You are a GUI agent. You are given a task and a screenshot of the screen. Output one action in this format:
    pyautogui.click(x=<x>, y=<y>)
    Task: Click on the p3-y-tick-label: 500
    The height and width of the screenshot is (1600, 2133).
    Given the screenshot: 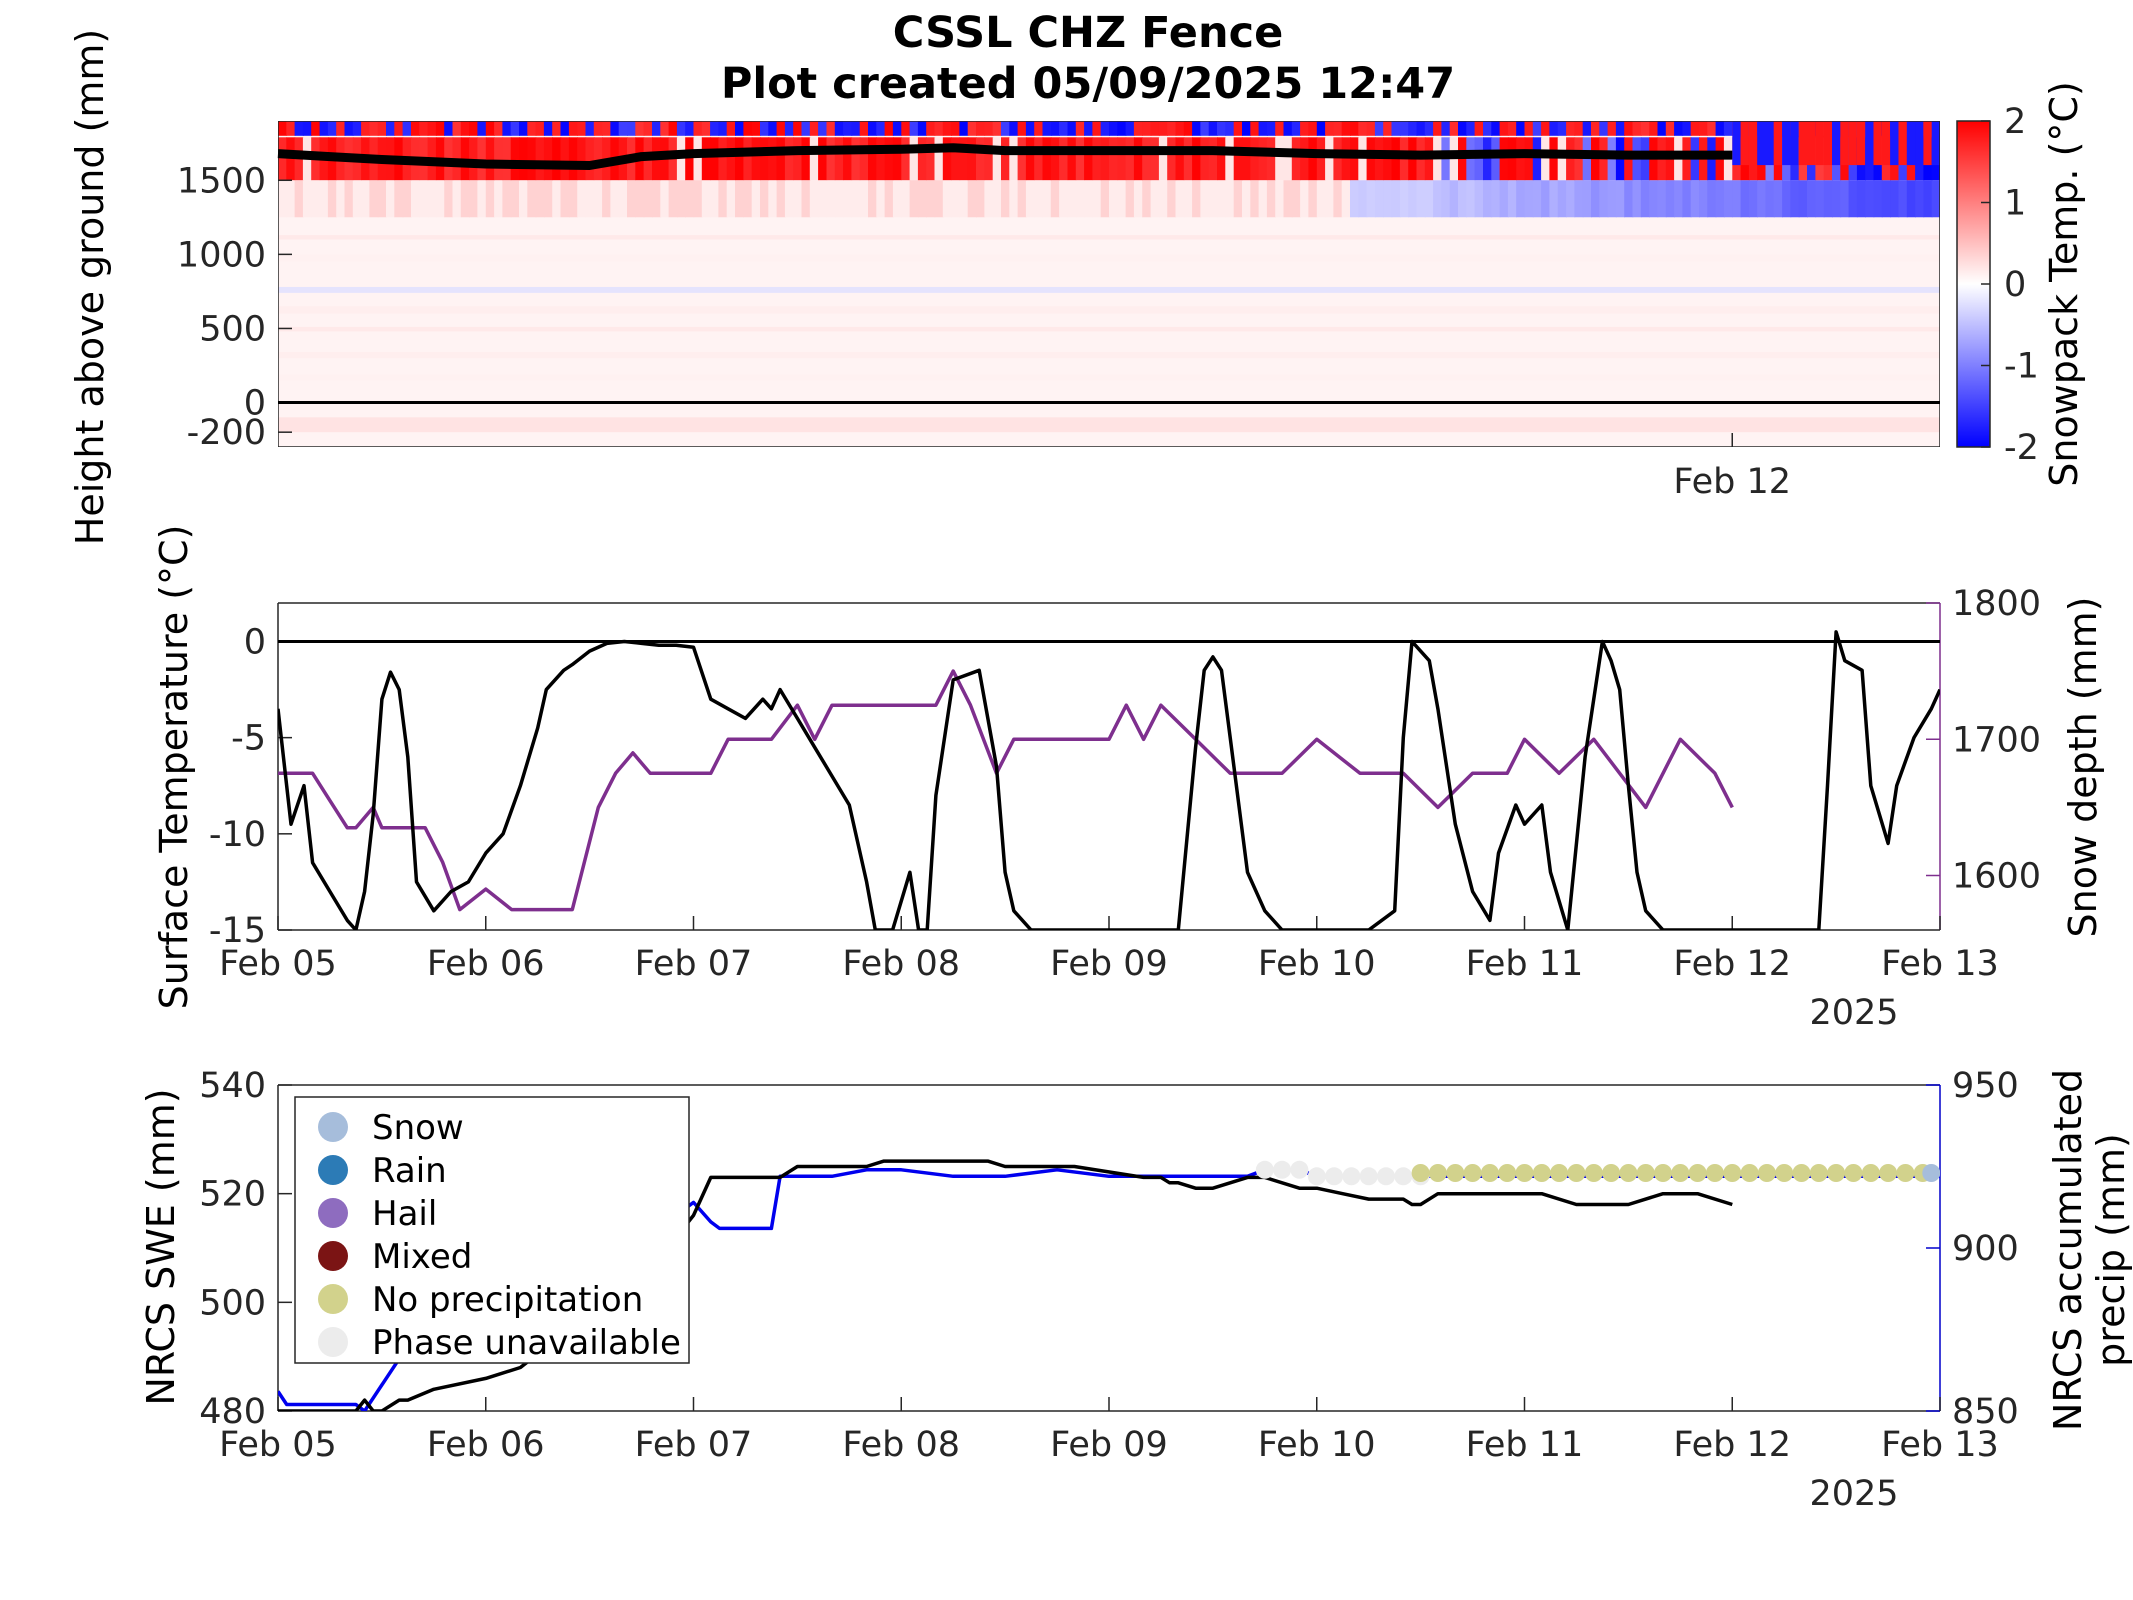 What is the action you would take?
    pyautogui.click(x=232, y=1303)
    